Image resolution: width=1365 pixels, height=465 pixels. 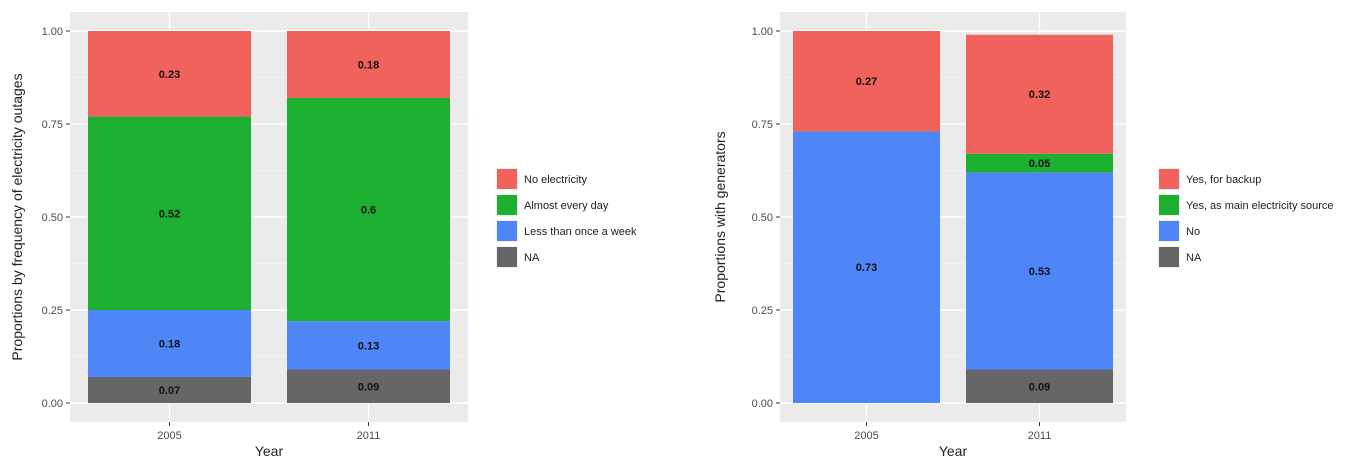 What do you see at coordinates (555, 180) in the screenshot?
I see `legend-label: No electricity` at bounding box center [555, 180].